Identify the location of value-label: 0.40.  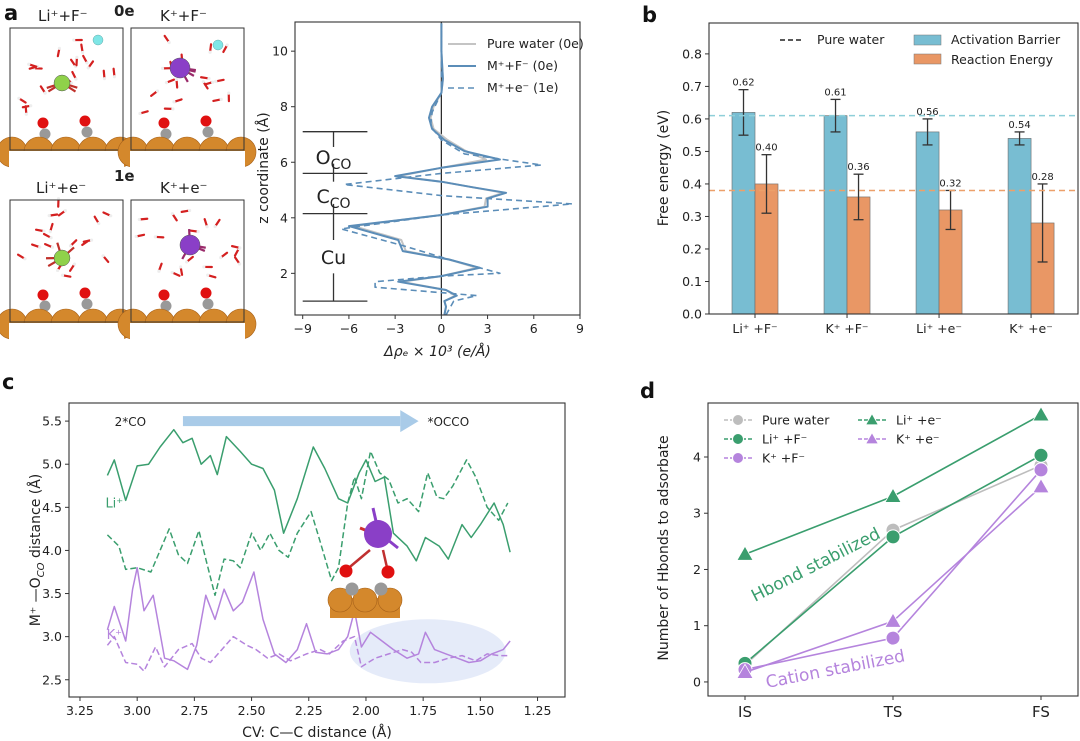
(766, 148).